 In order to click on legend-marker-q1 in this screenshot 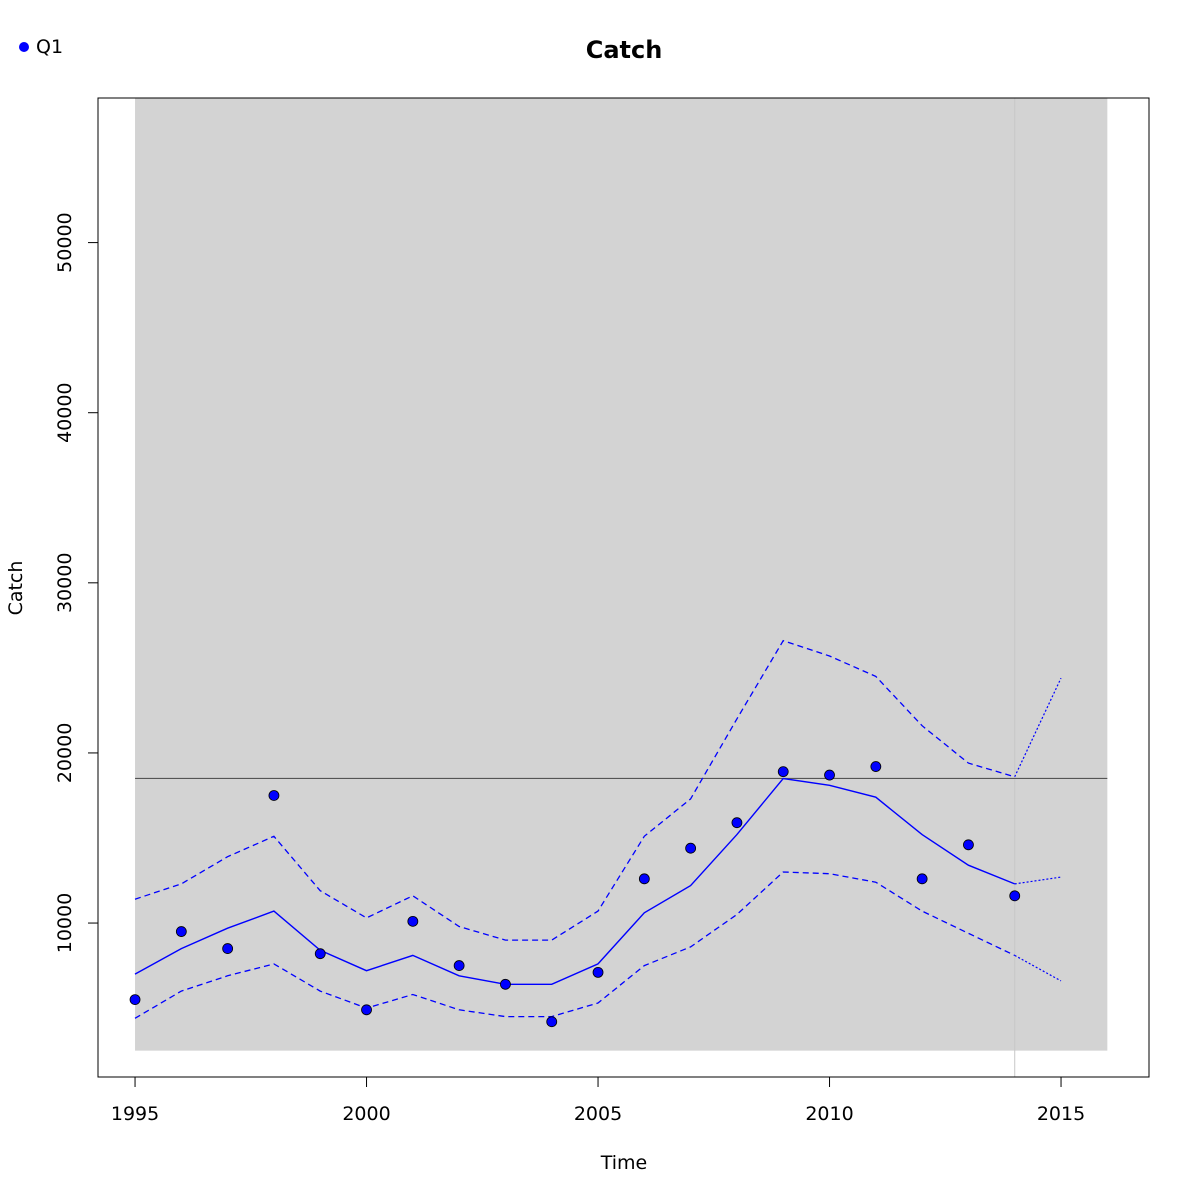, I will do `click(24, 47)`.